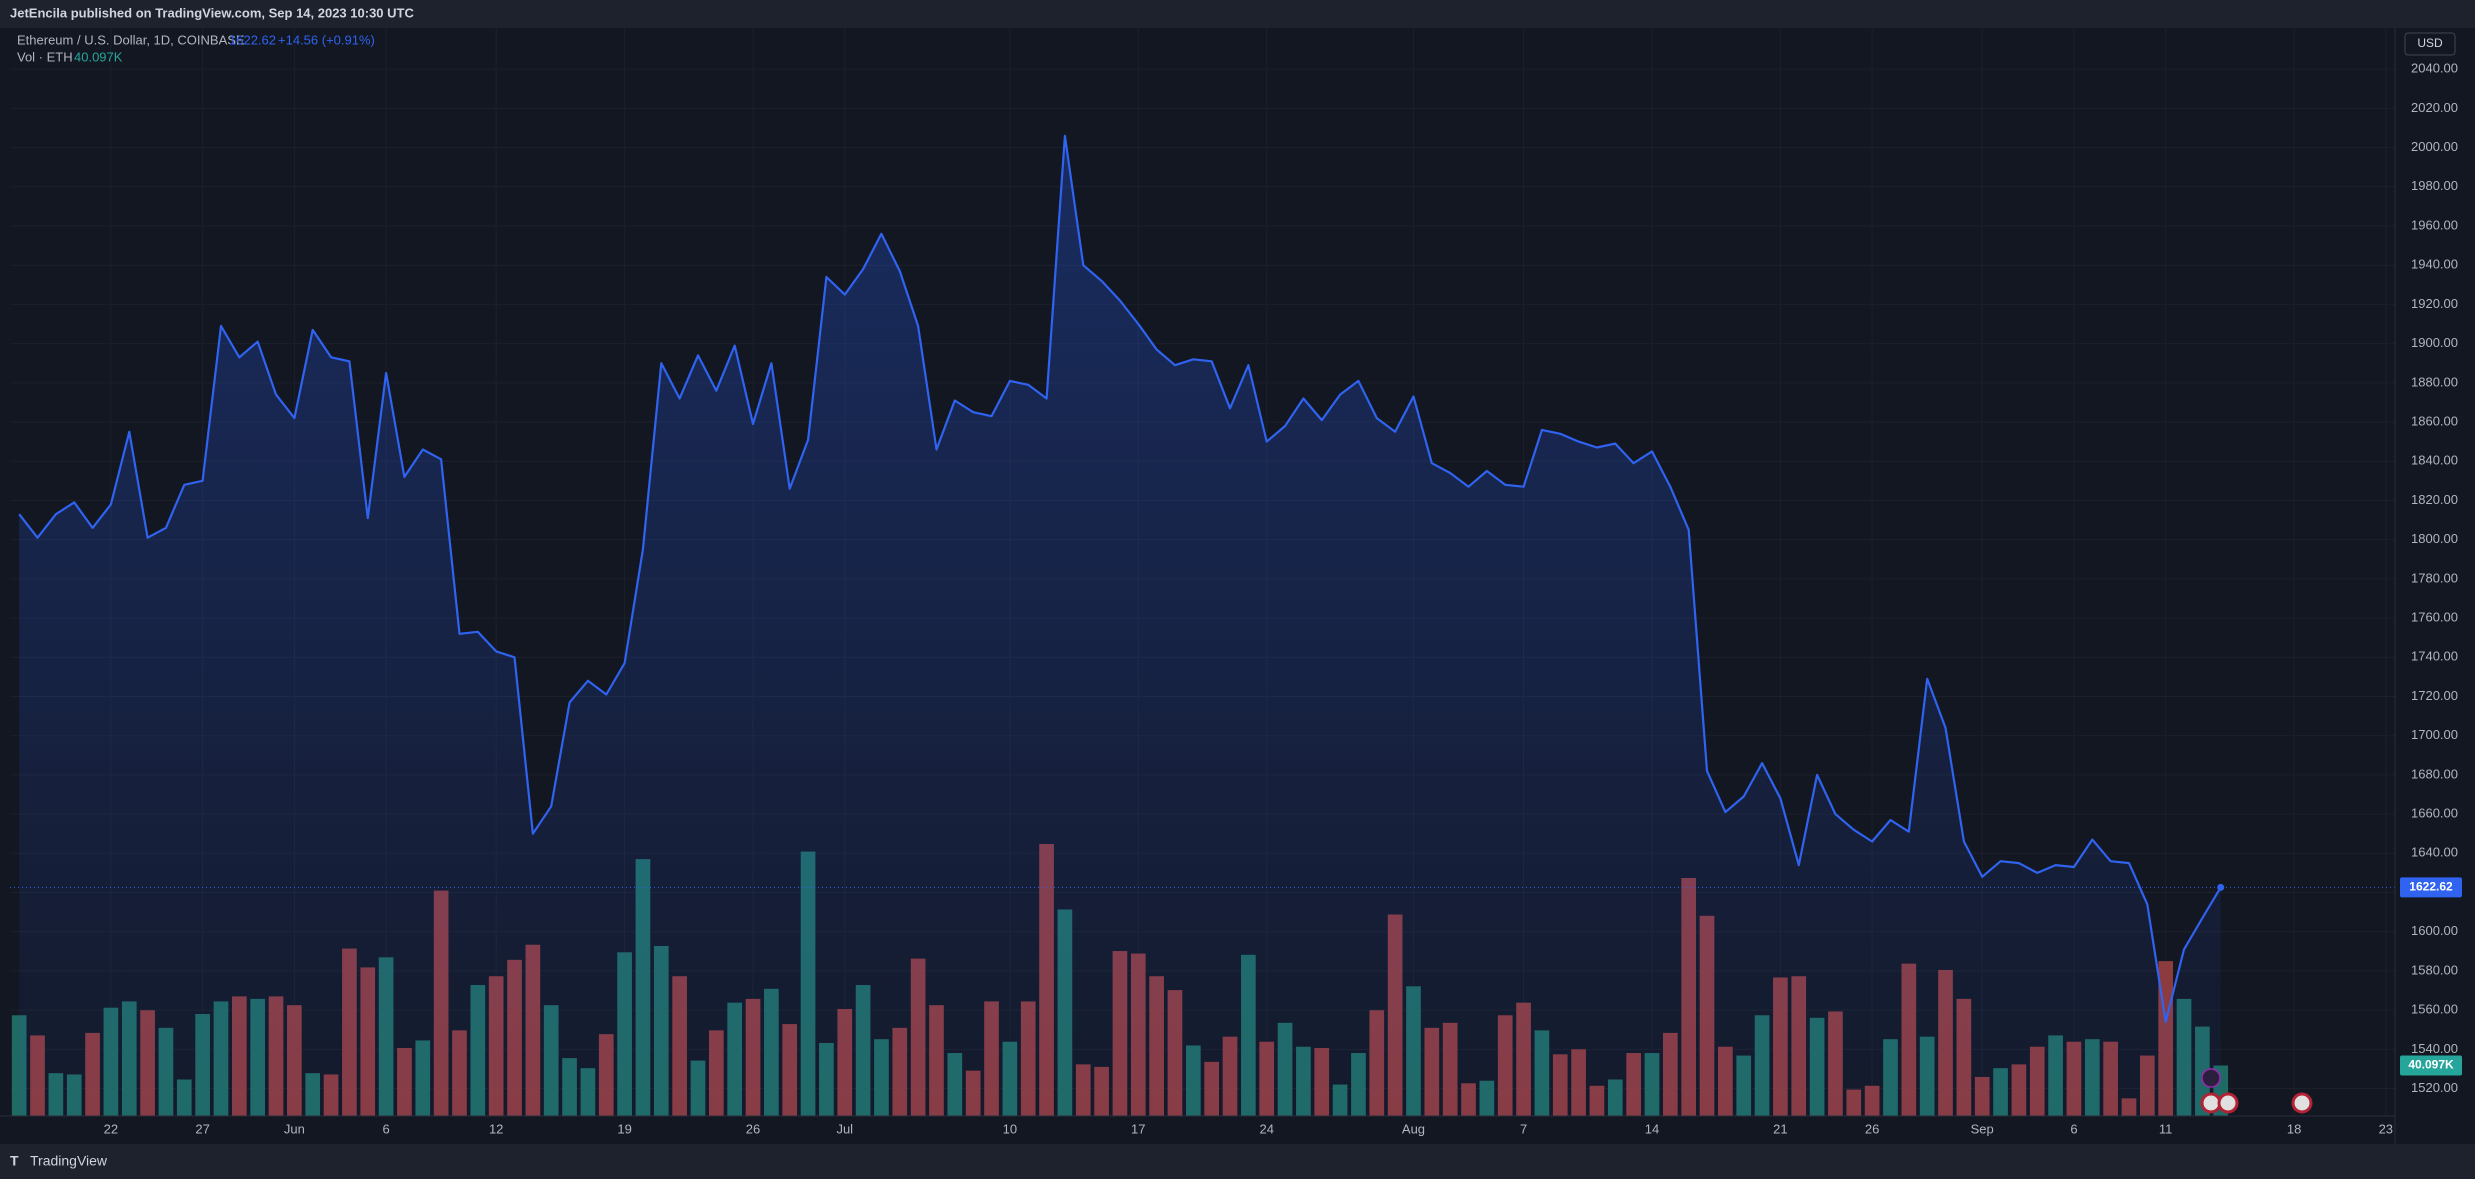  Describe the element at coordinates (2386, 1128) in the screenshot. I see `x-tick-label: 23` at that location.